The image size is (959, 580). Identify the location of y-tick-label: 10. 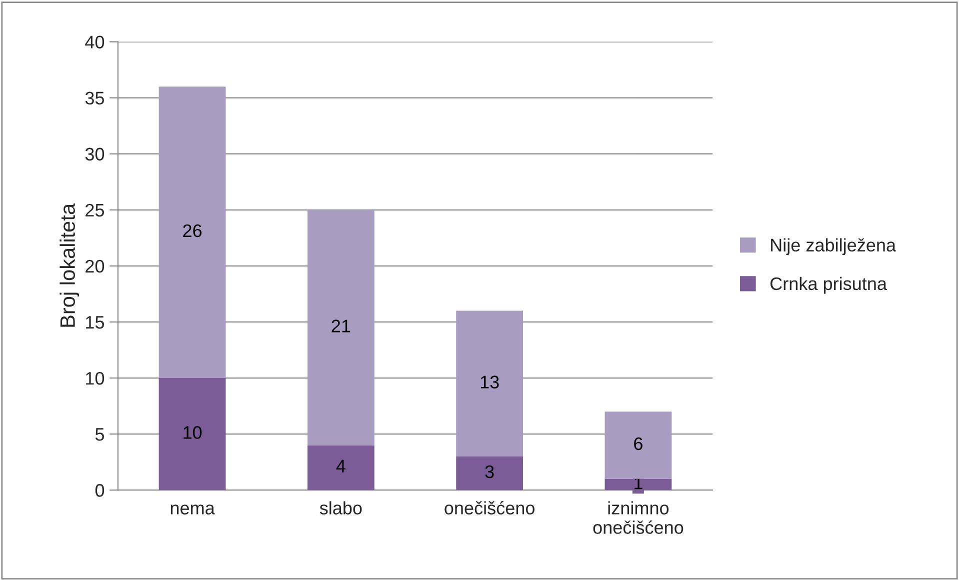
(95, 378).